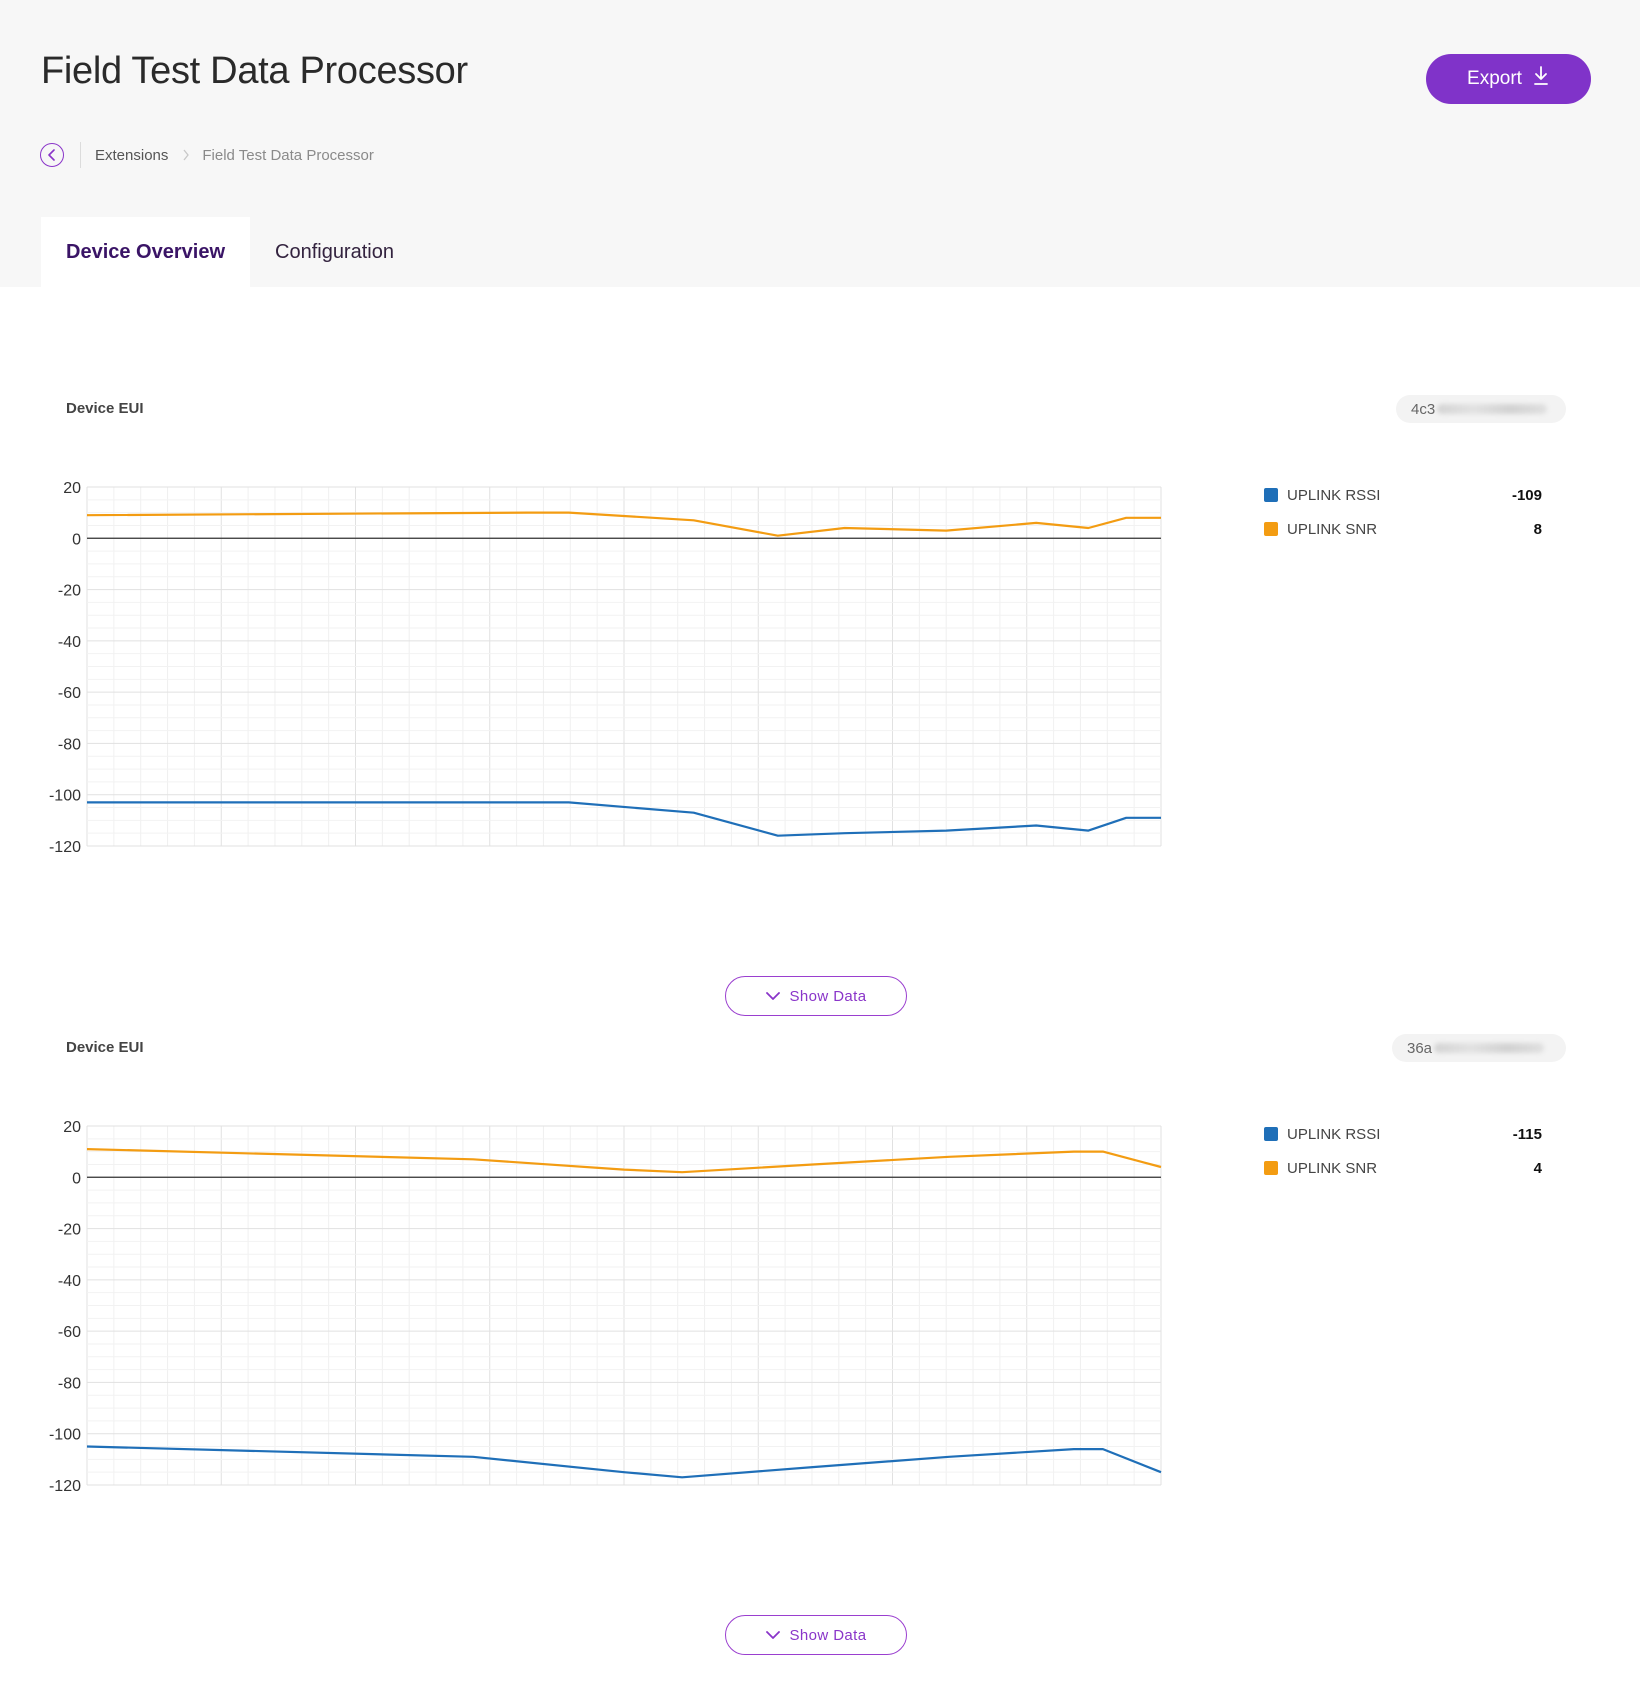 The height and width of the screenshot is (1705, 1640). I want to click on device-eui-text: 4c3, so click(1423, 409).